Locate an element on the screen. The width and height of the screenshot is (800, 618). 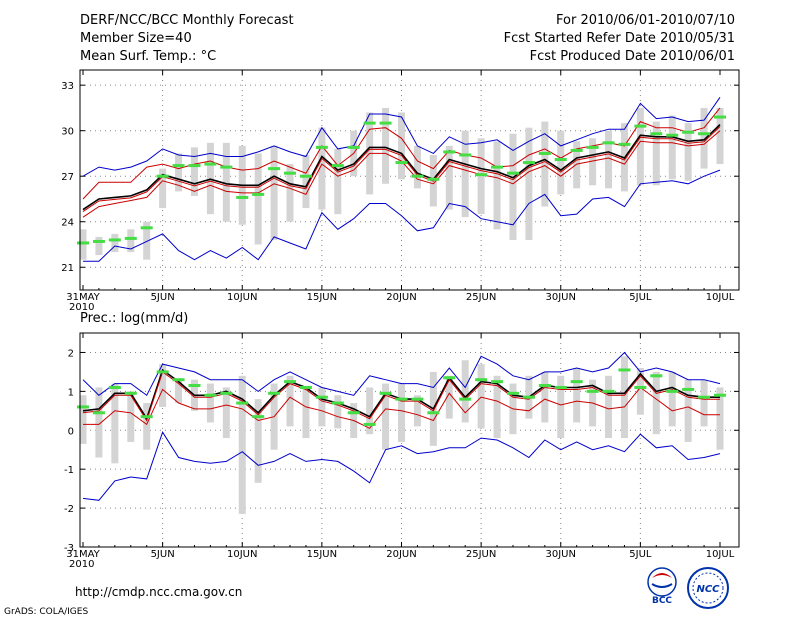
grads-credit: GrADS: COLA/IGES is located at coordinates (46, 612).